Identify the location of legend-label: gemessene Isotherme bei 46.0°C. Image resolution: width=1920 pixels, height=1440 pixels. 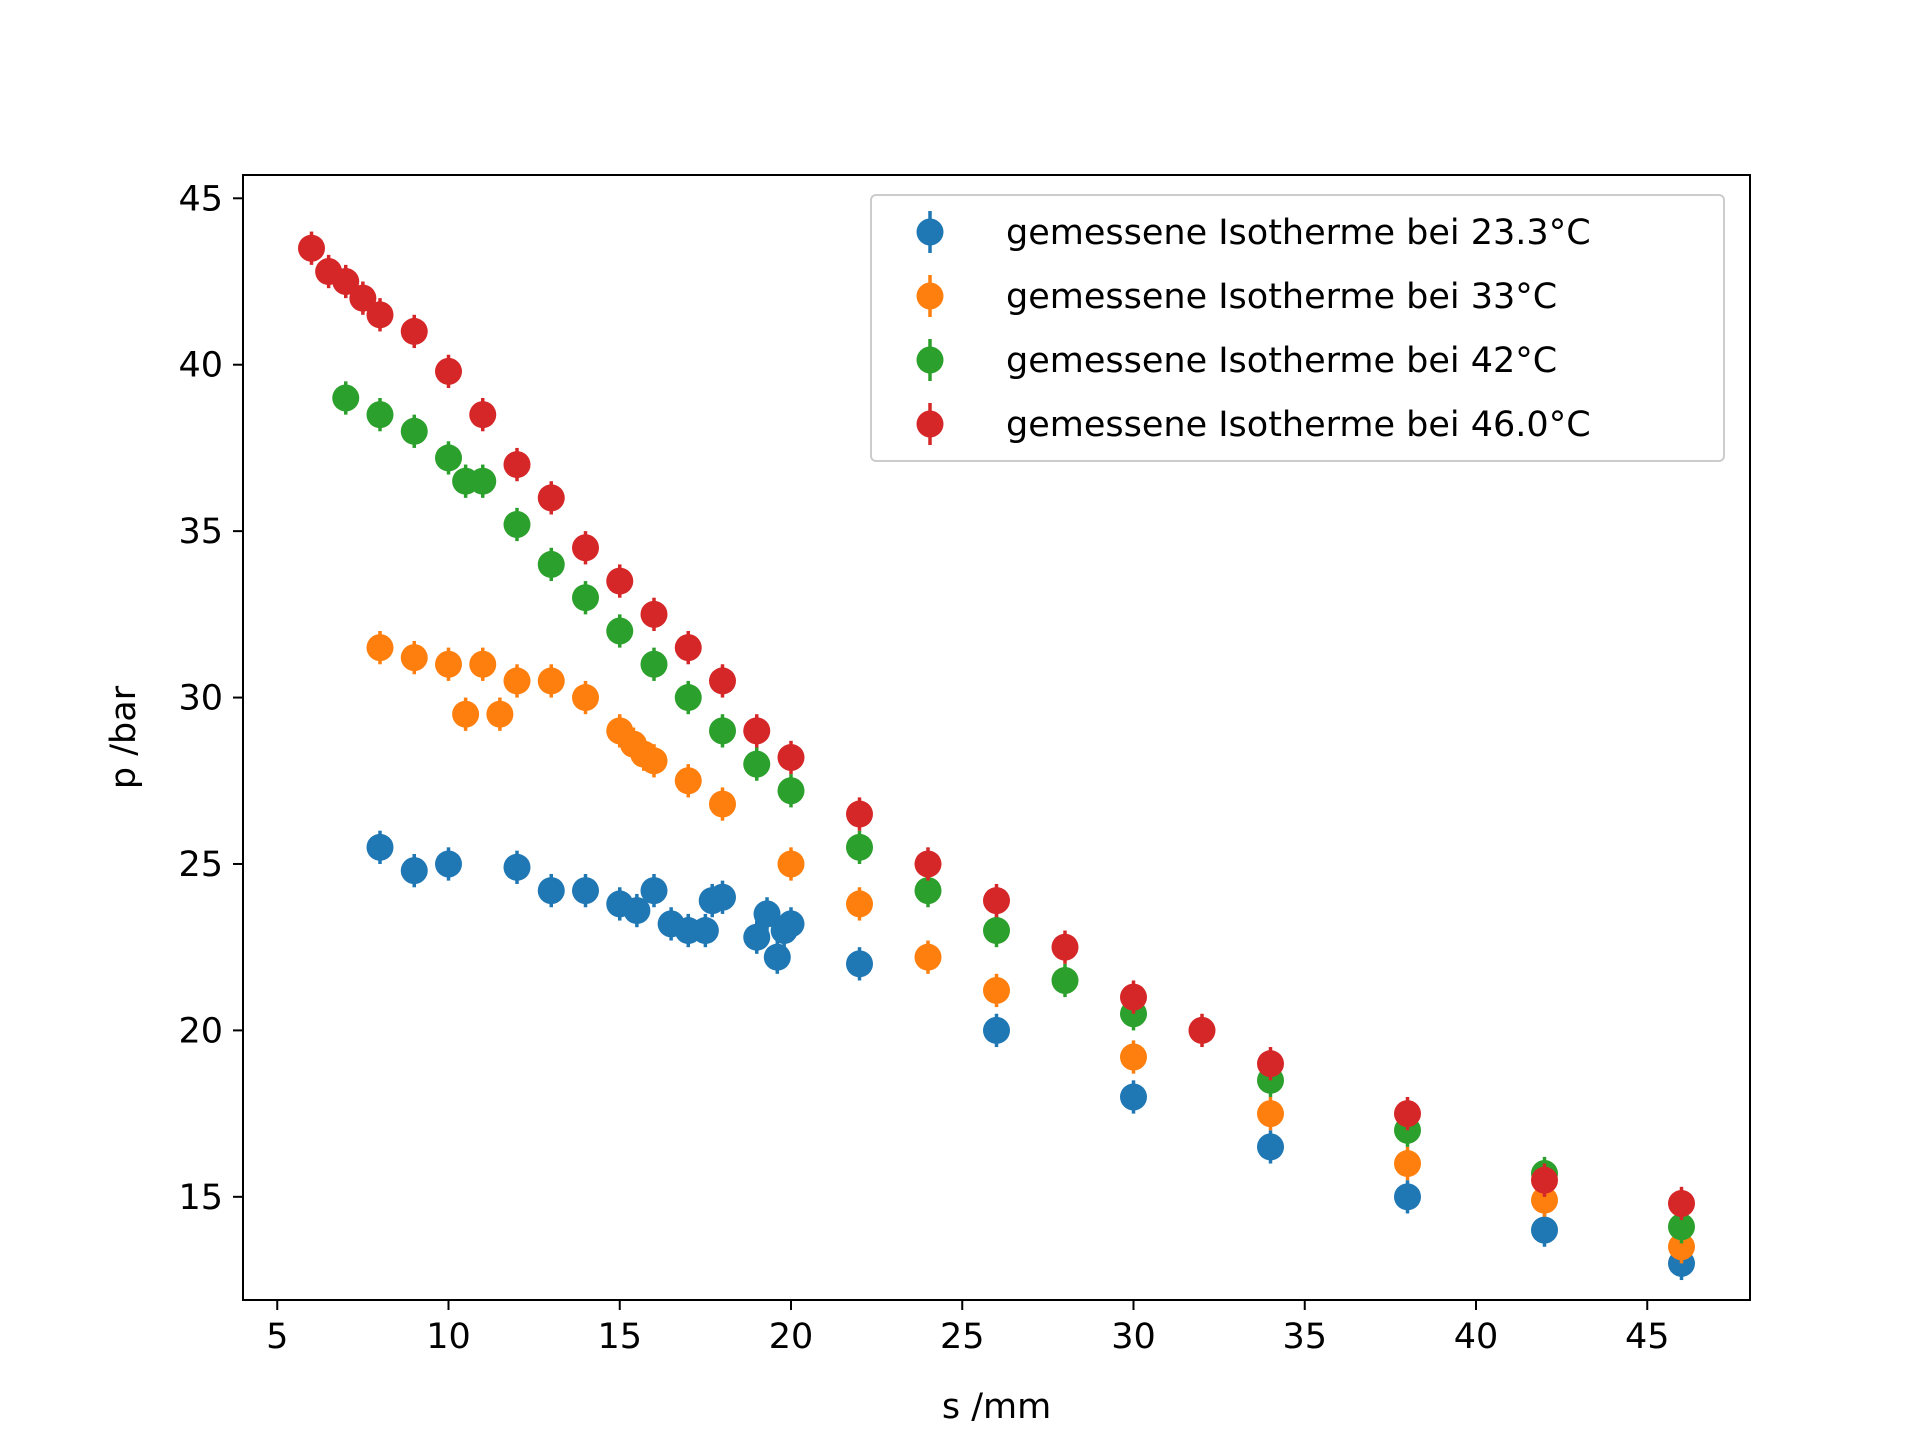
(1298, 425).